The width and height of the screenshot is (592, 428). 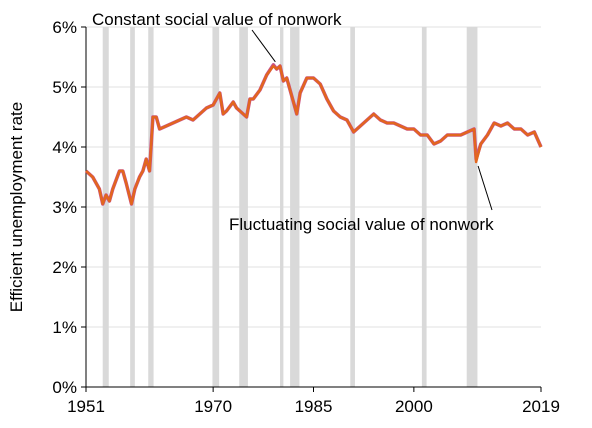 What do you see at coordinates (213, 406) in the screenshot?
I see `x-tick-label: 1970` at bounding box center [213, 406].